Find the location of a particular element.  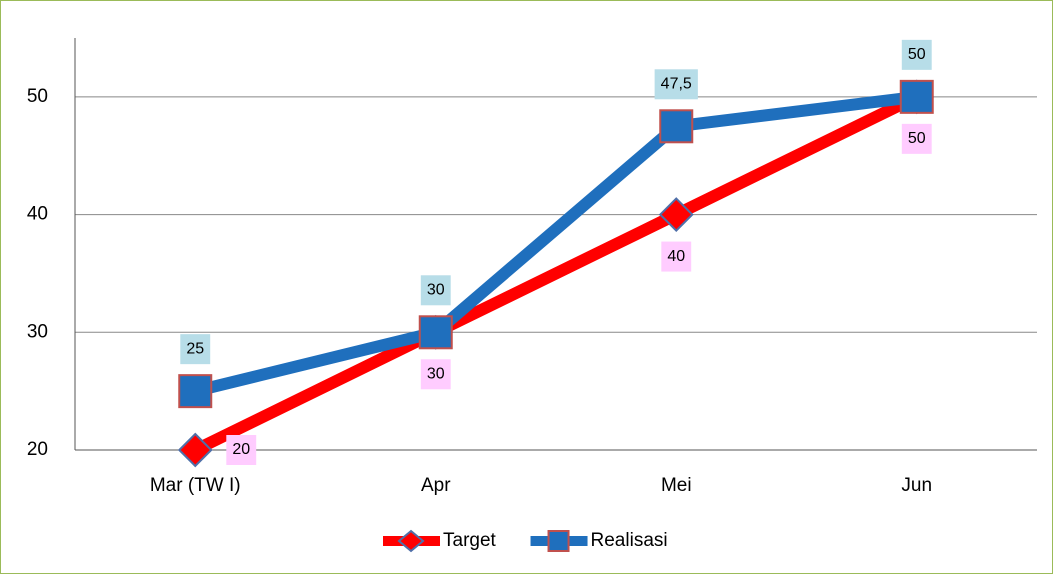

x-tick-label: Apr is located at coordinates (436, 485).